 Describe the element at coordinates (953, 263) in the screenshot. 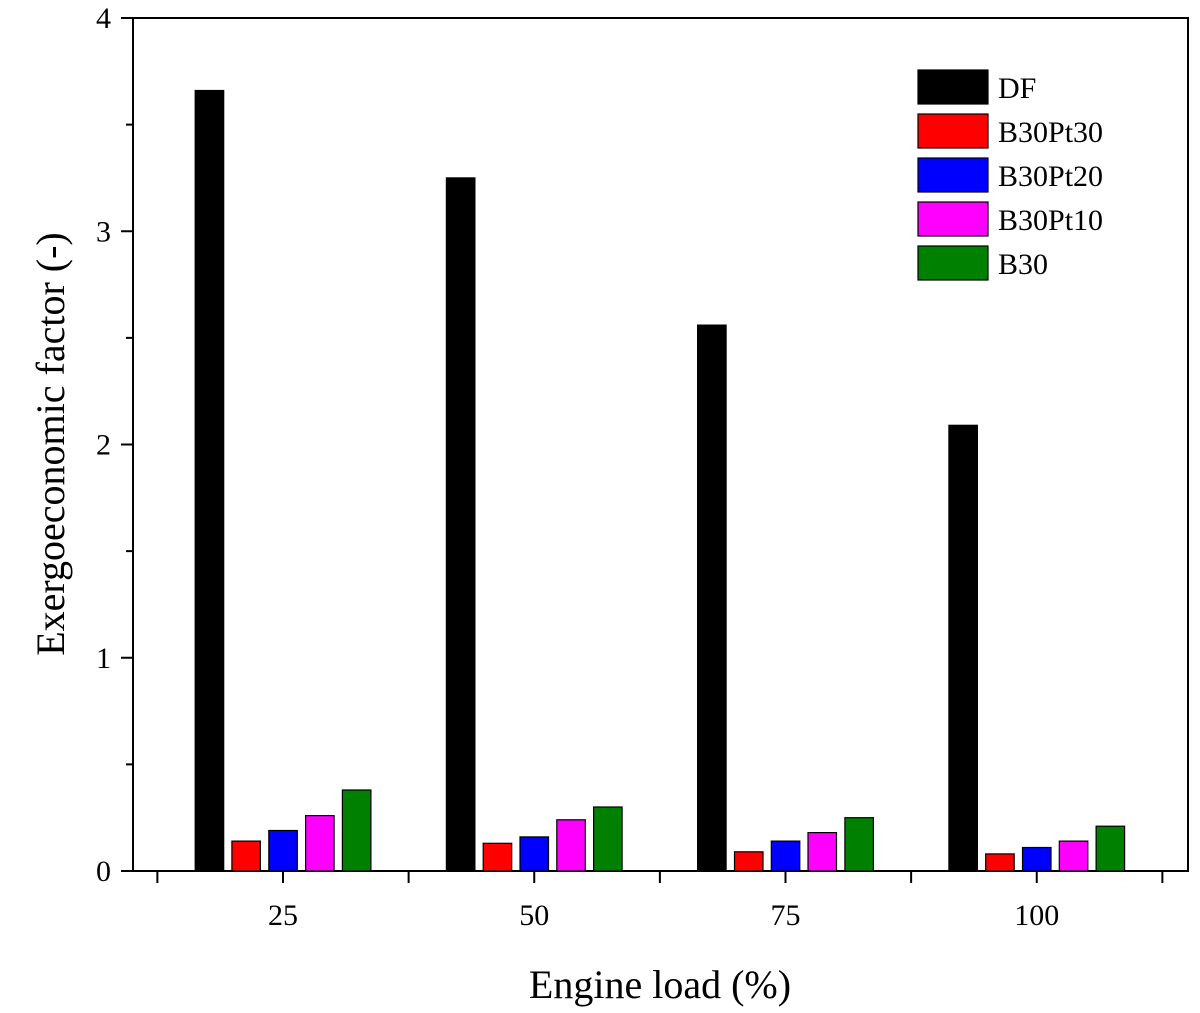

I see `legend-swatch-b30` at that location.